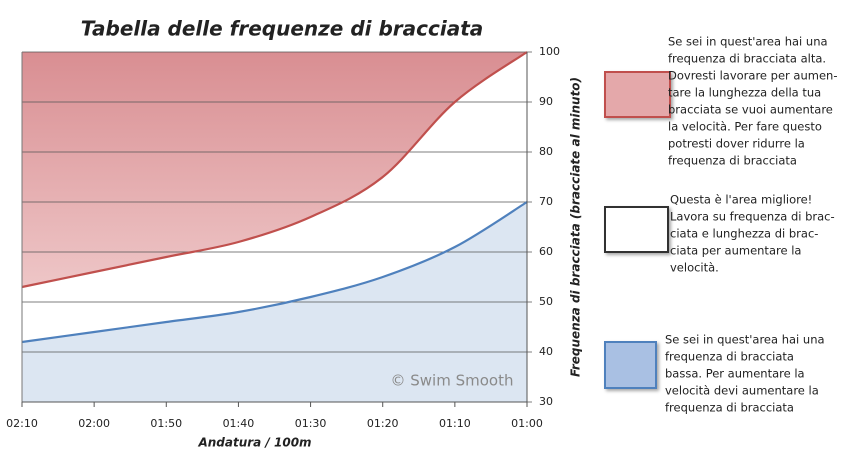 This screenshot has height=460, width=860. Describe the element at coordinates (527, 423) in the screenshot. I see `x-tick-label: 01:00` at that location.